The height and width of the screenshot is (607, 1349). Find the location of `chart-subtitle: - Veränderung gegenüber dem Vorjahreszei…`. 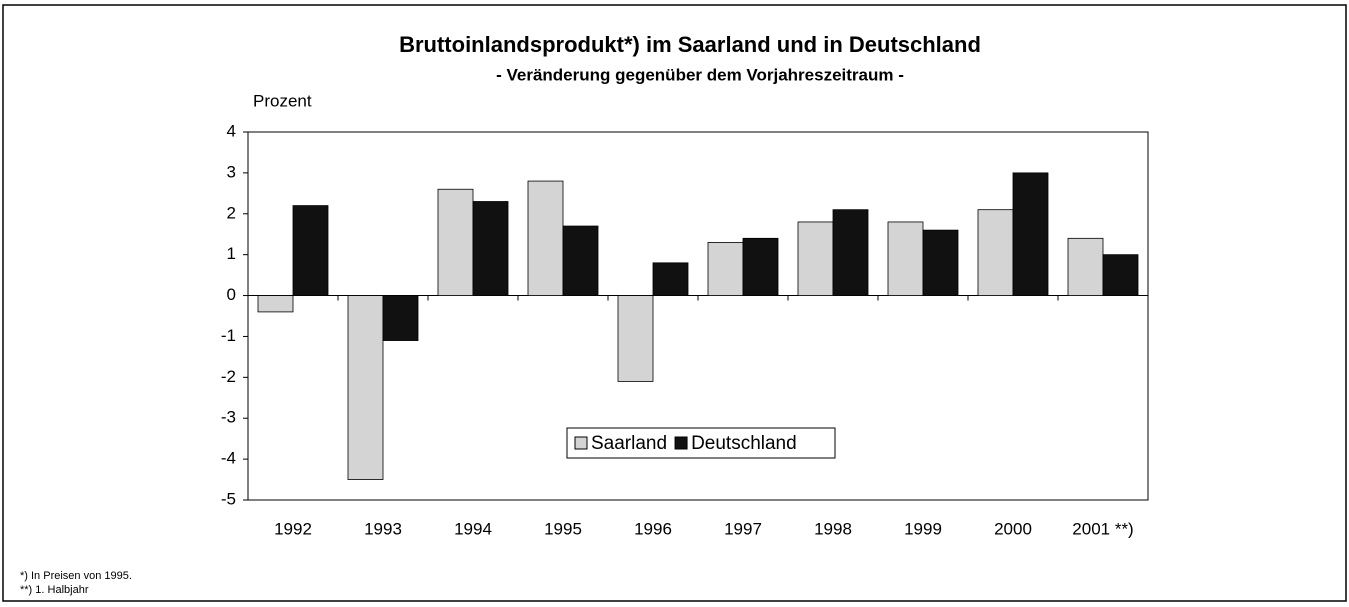

chart-subtitle: - Veränderung gegenüber dem Vorjahreszei… is located at coordinates (700, 74).